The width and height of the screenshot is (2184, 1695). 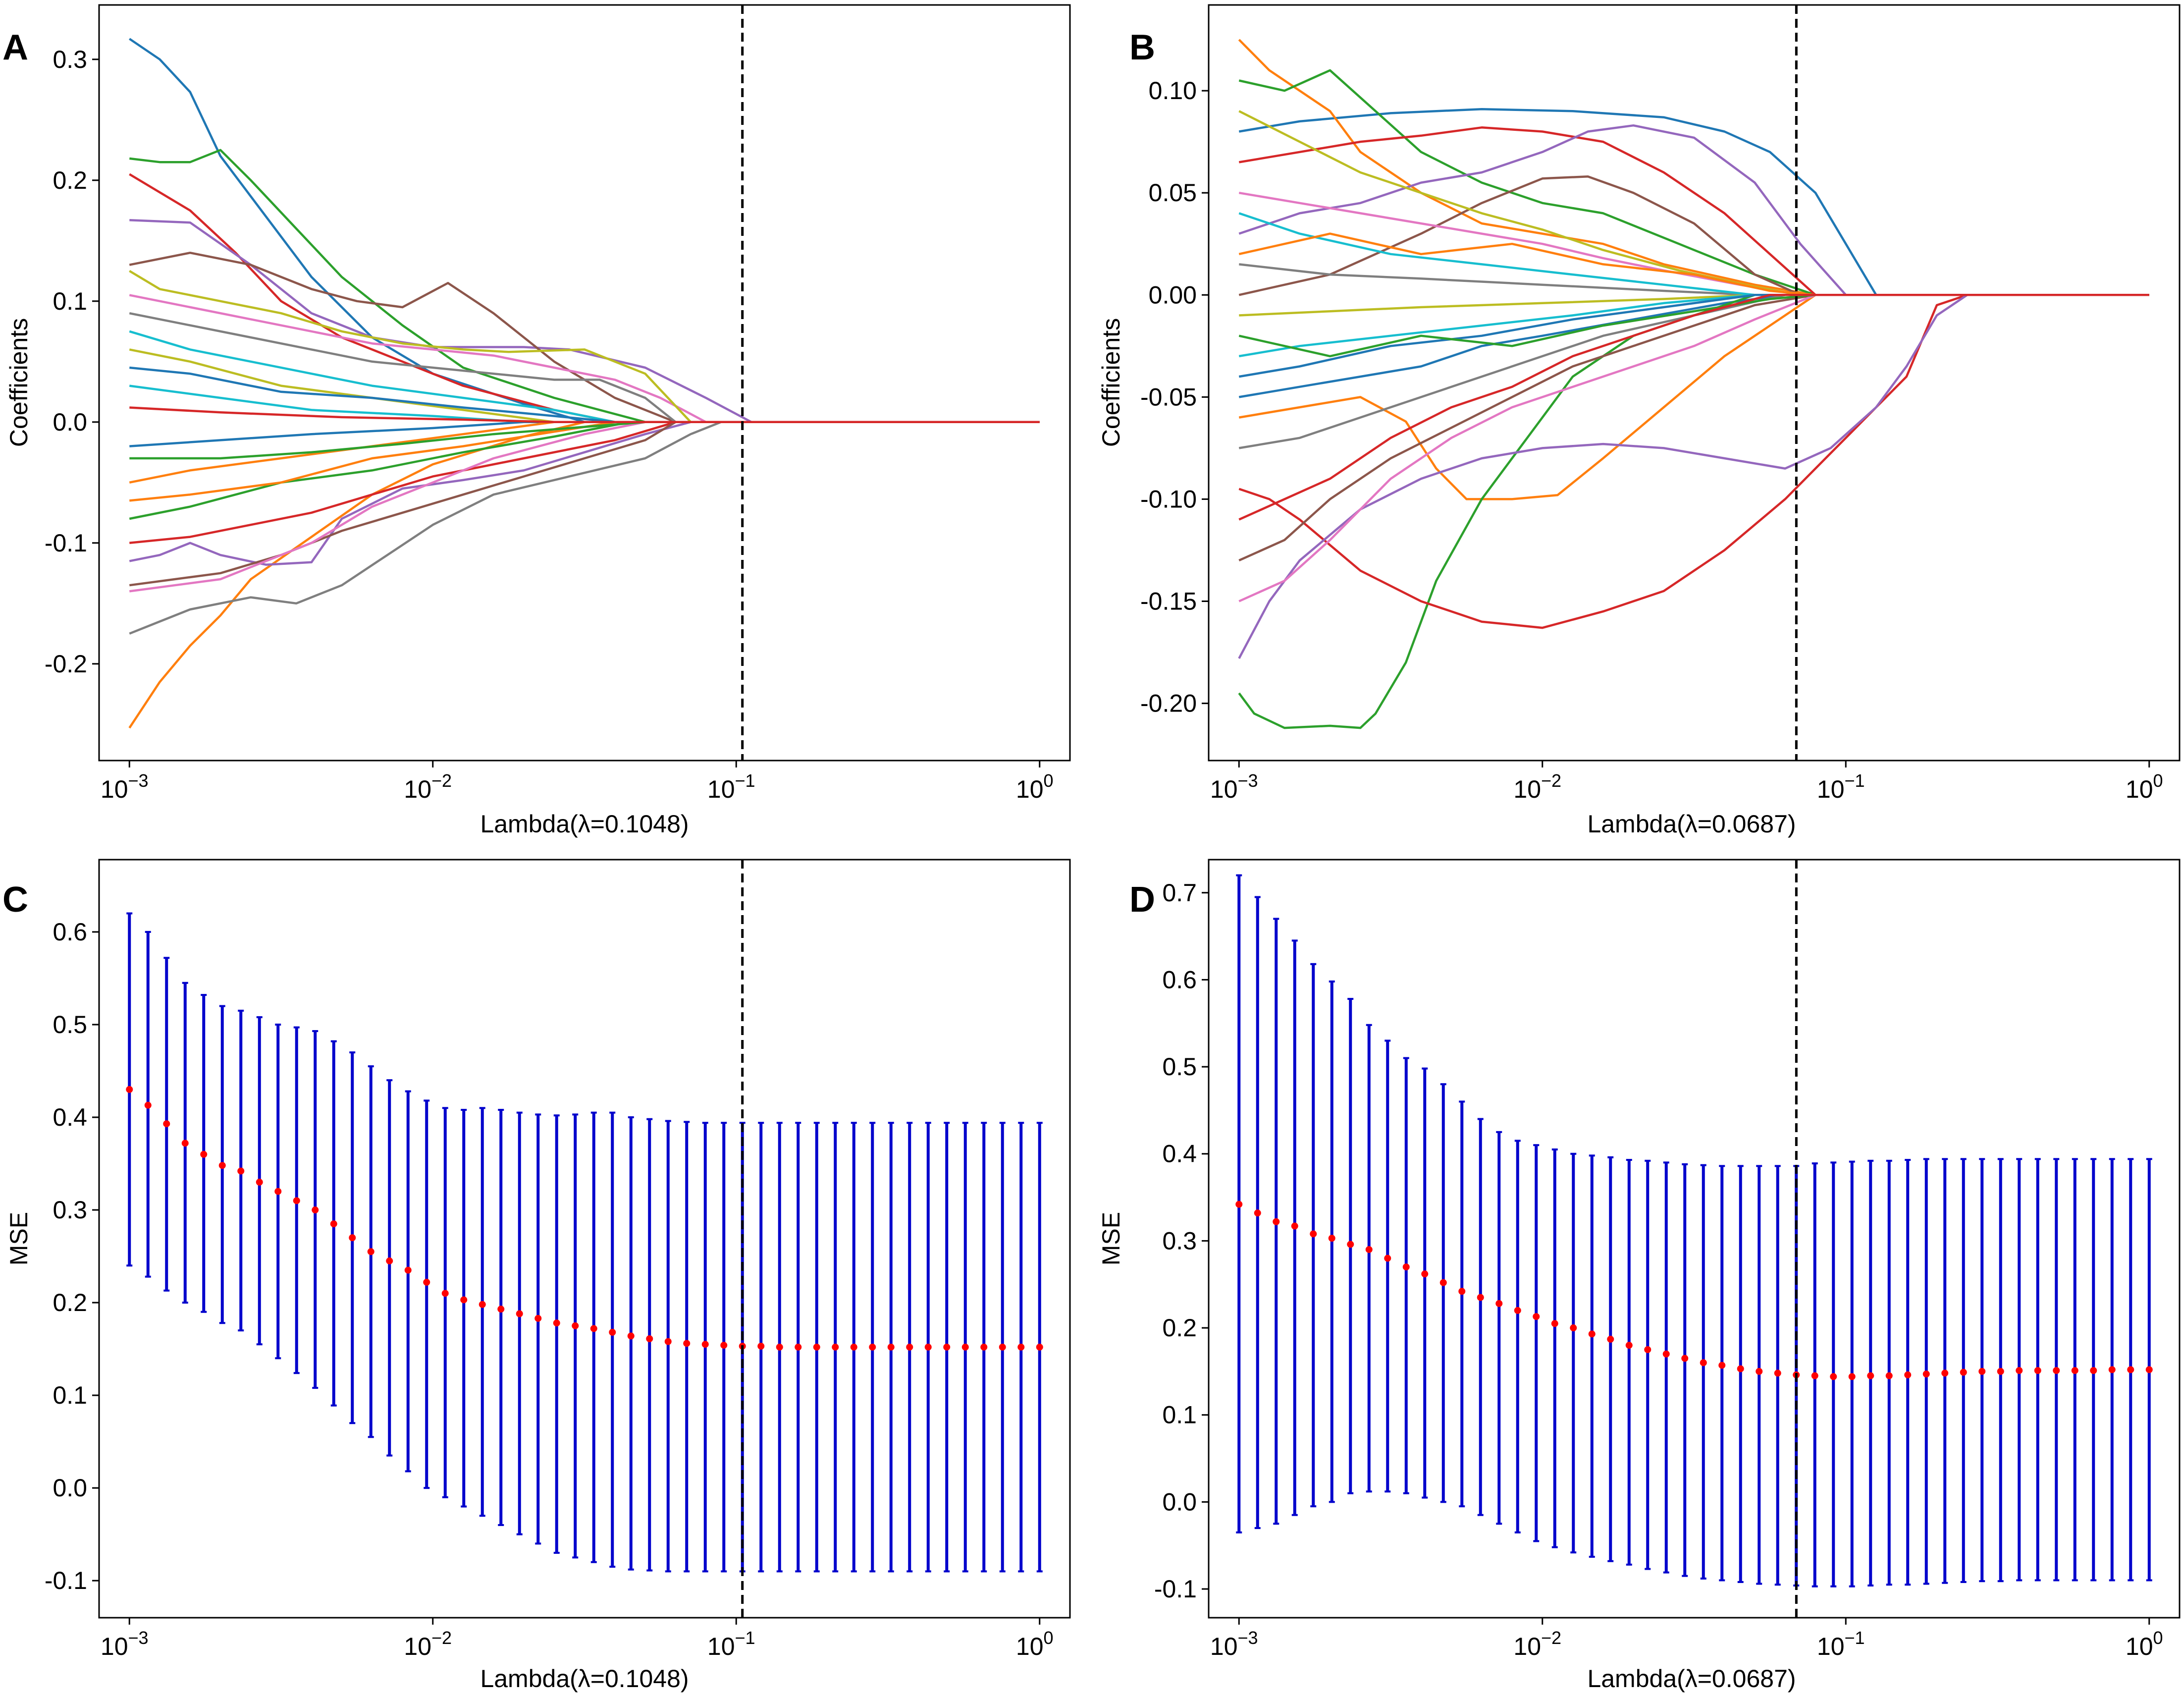 I want to click on panel-b-x-tick-label: 10⁰, so click(x=2144, y=786).